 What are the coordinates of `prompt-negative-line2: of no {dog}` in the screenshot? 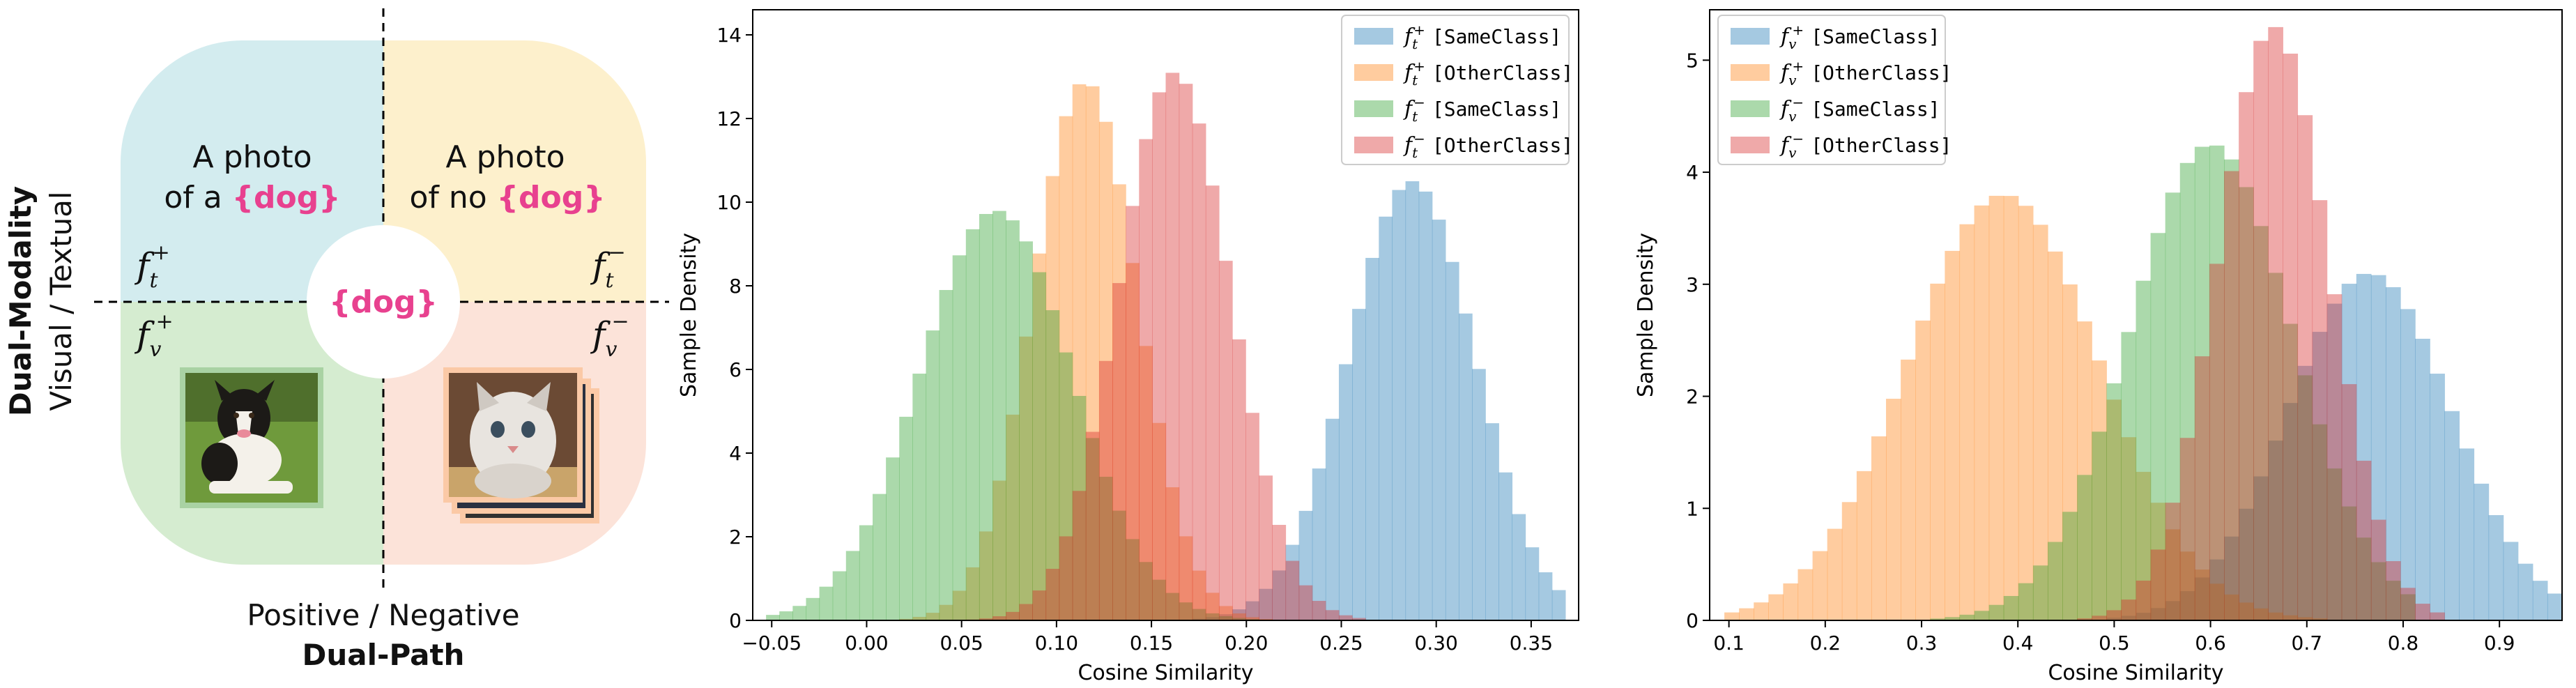 It's located at (507, 197).